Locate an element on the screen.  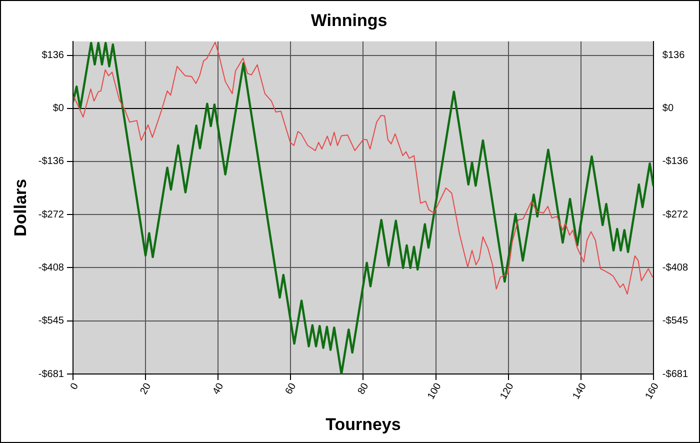
x-tick-label: 160 is located at coordinates (653, 391).